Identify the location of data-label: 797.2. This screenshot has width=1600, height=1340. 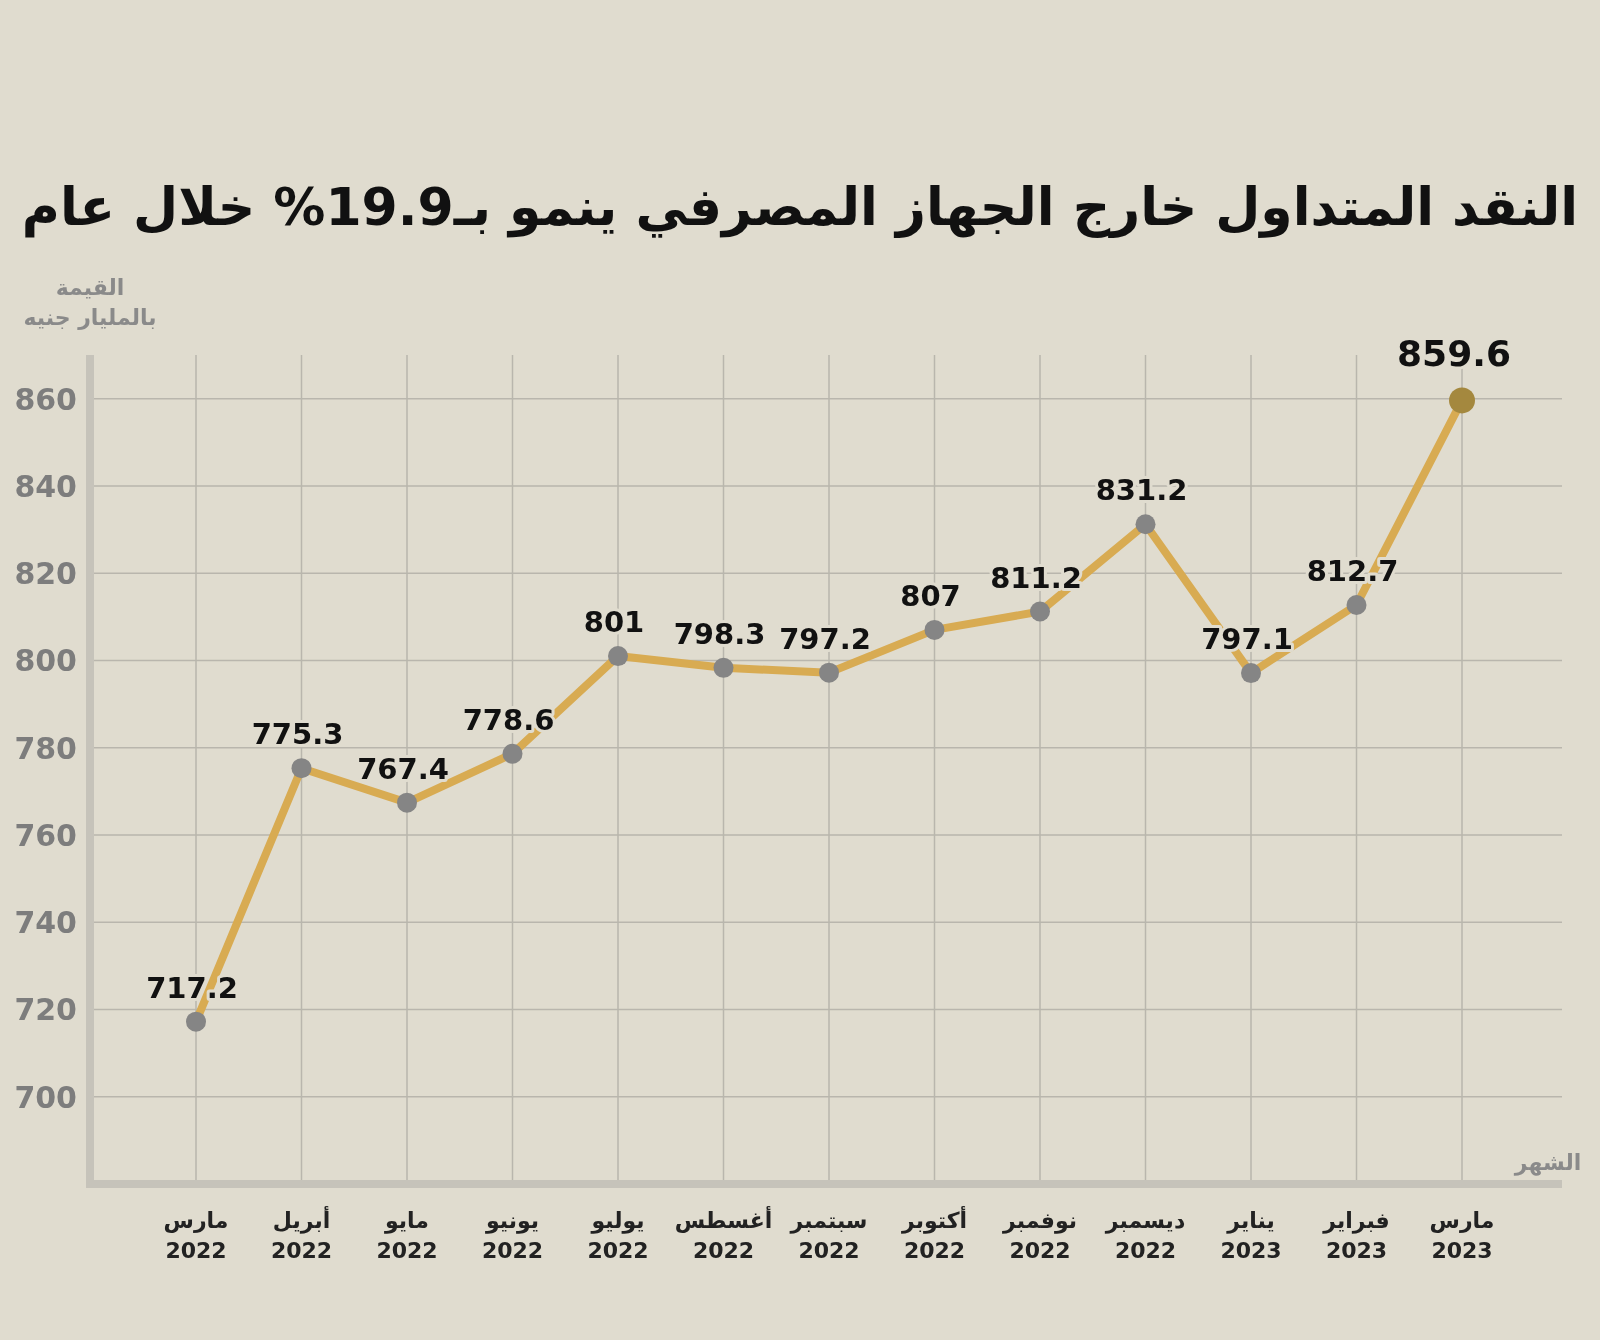
(825, 638).